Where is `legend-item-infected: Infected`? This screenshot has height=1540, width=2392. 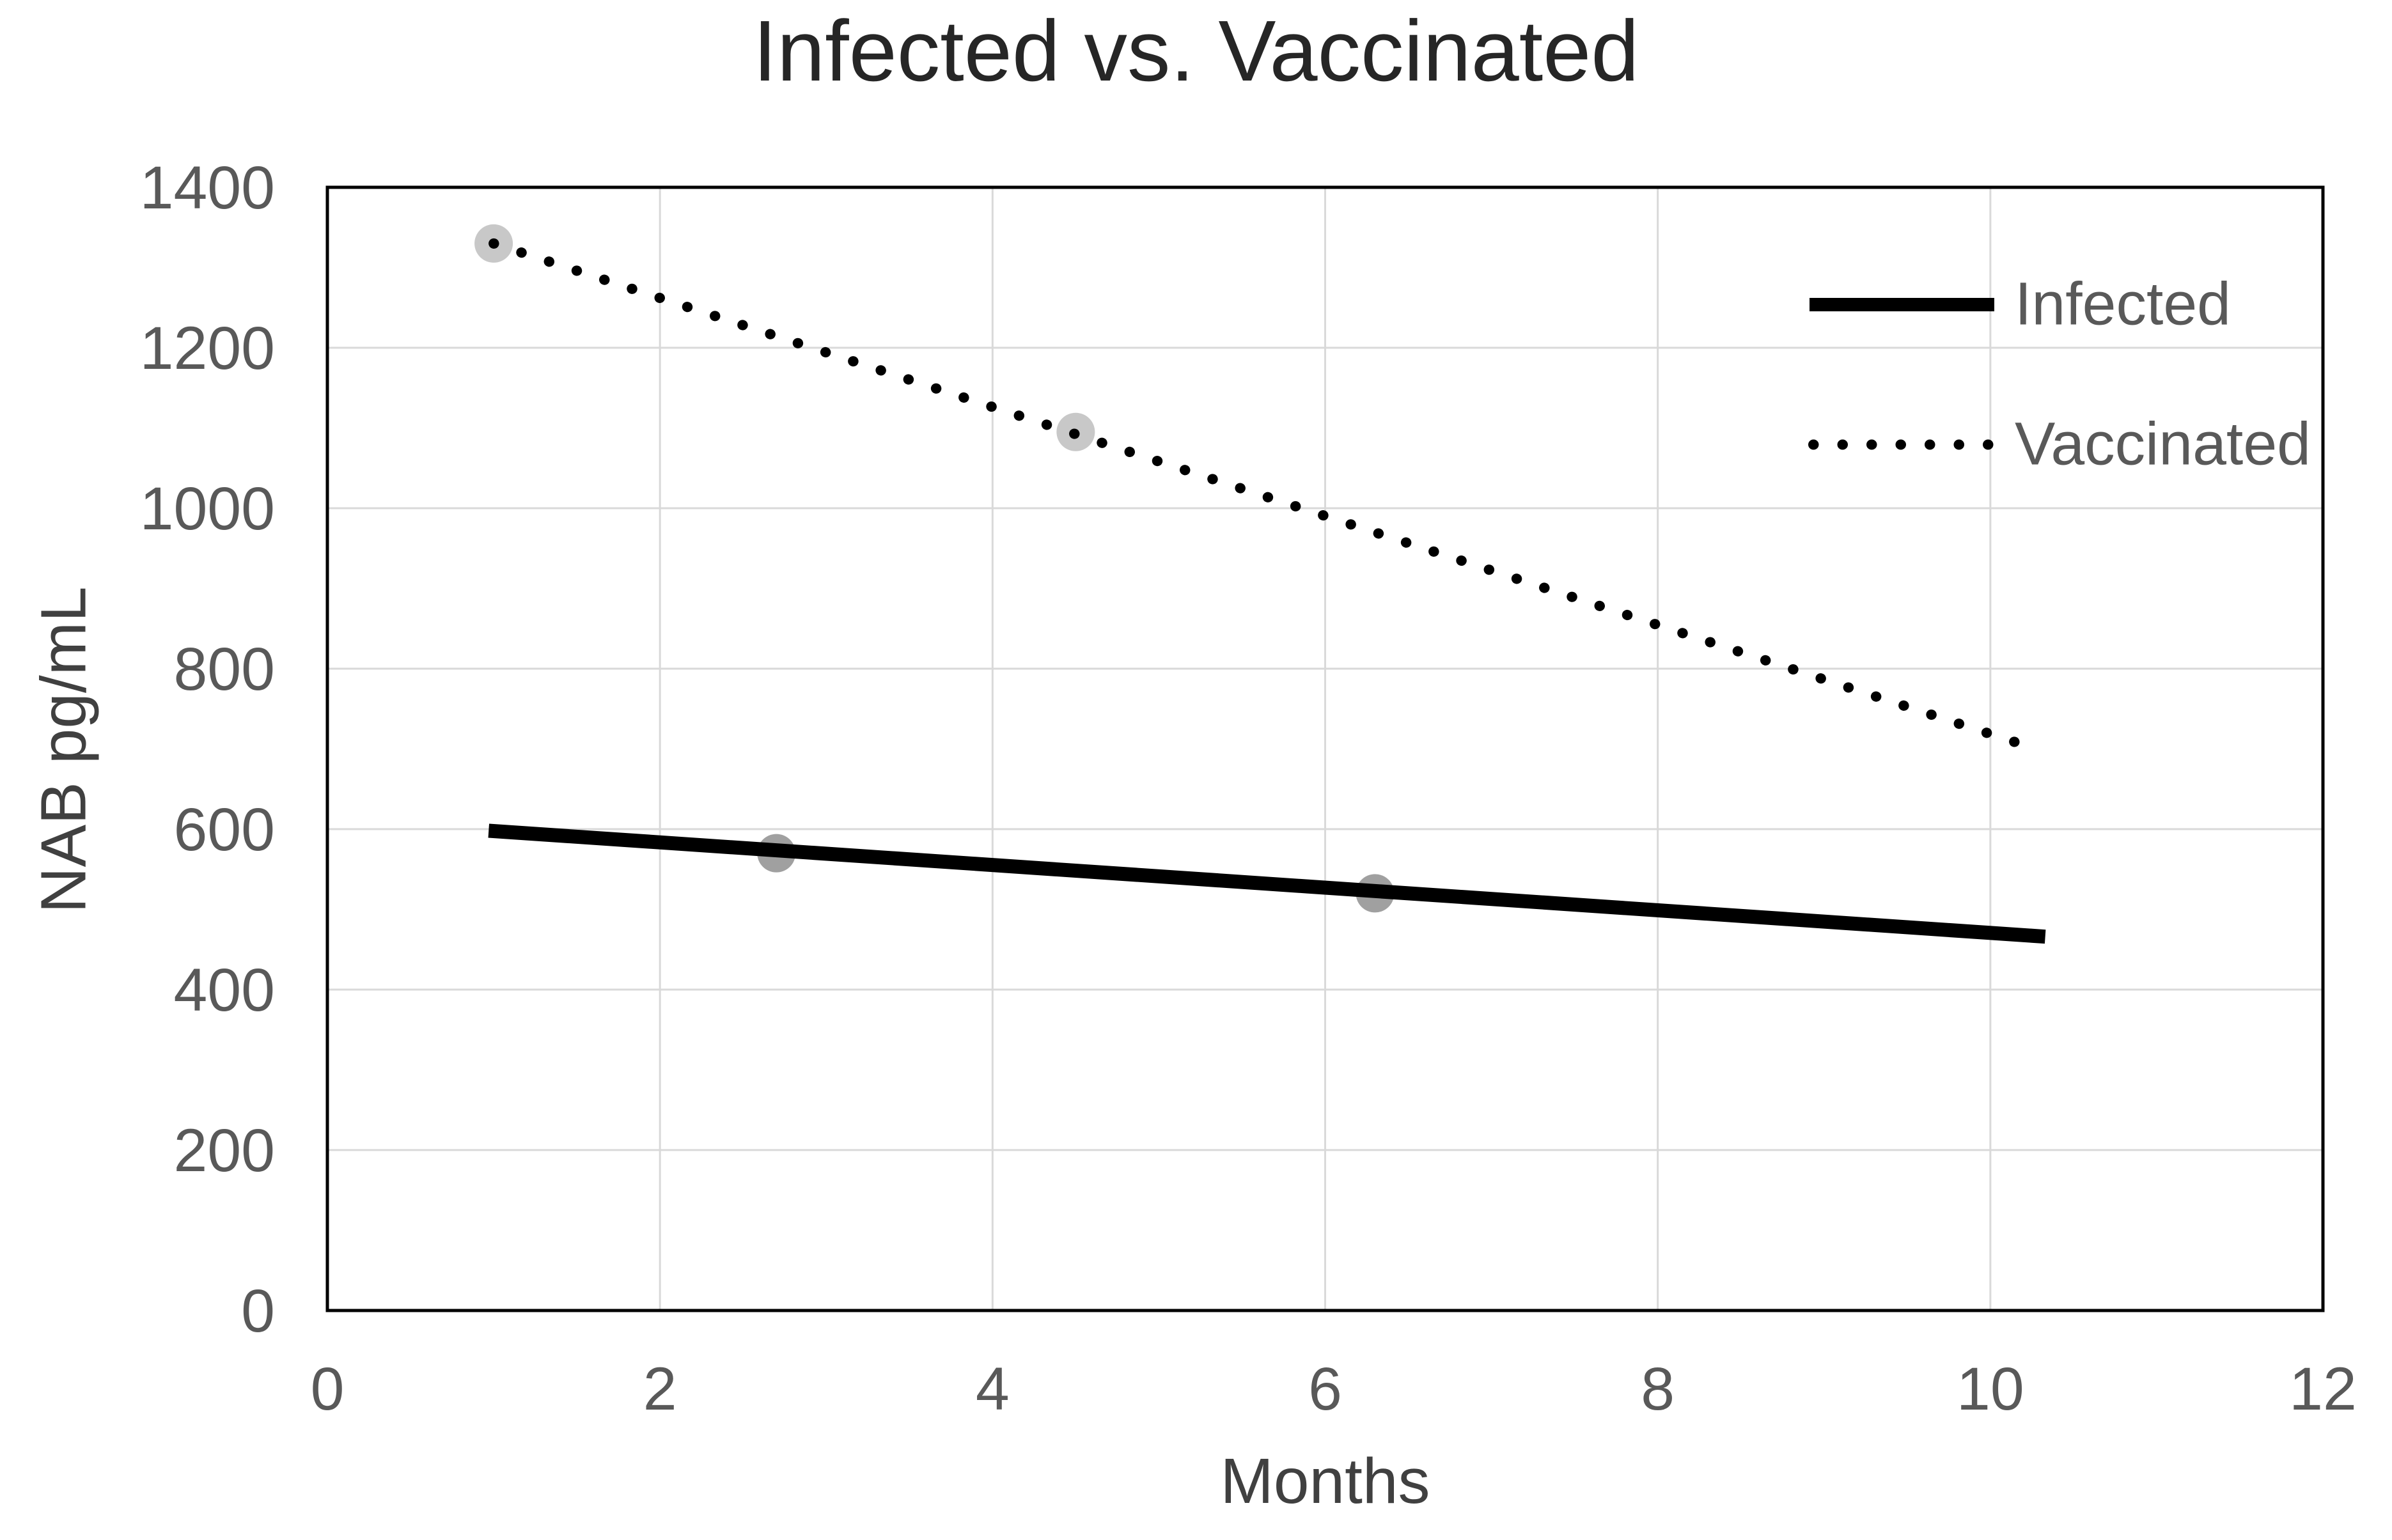
legend-item-infected: Infected is located at coordinates (2019, 304).